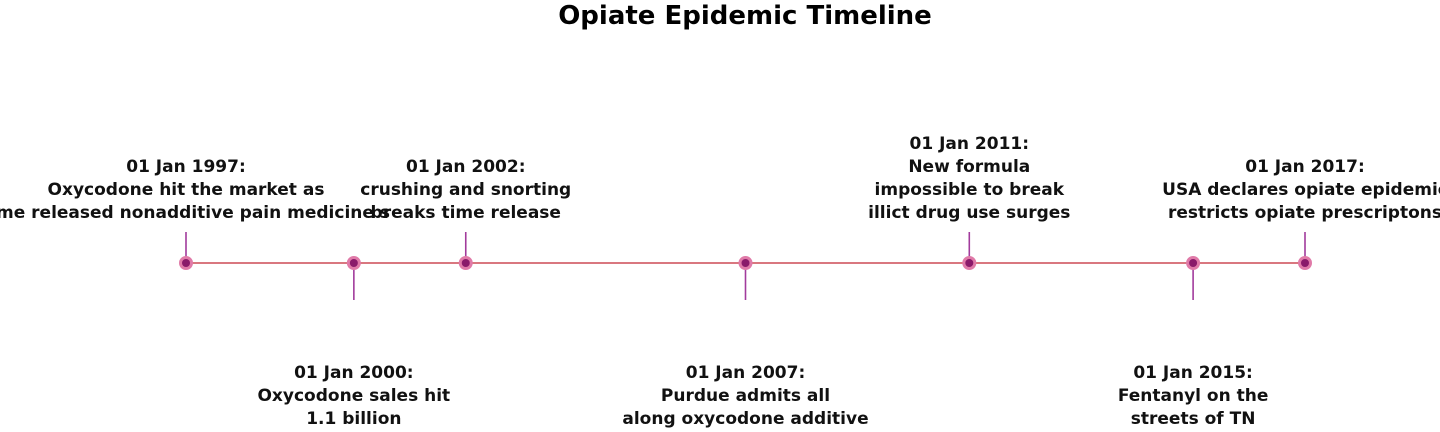 This screenshot has height=432, width=1440. Describe the element at coordinates (1193, 373) in the screenshot. I see `event-date-label: 01 Jan 2015:` at that location.